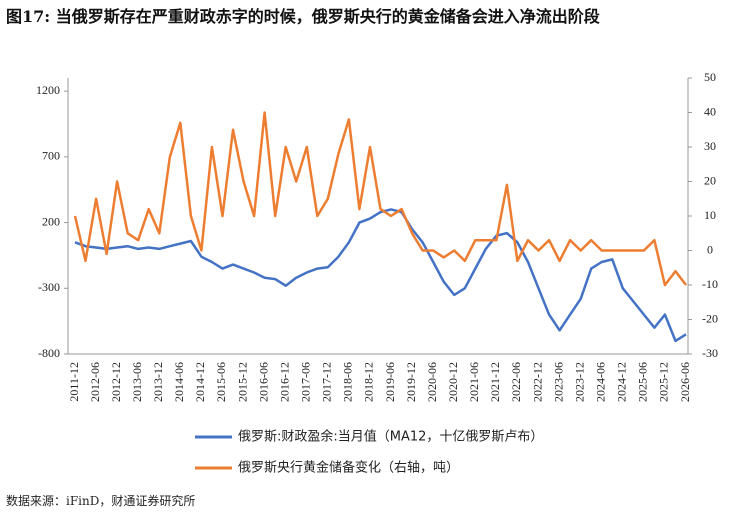  What do you see at coordinates (710, 146) in the screenshot?
I see `y2-tick-label: 30` at bounding box center [710, 146].